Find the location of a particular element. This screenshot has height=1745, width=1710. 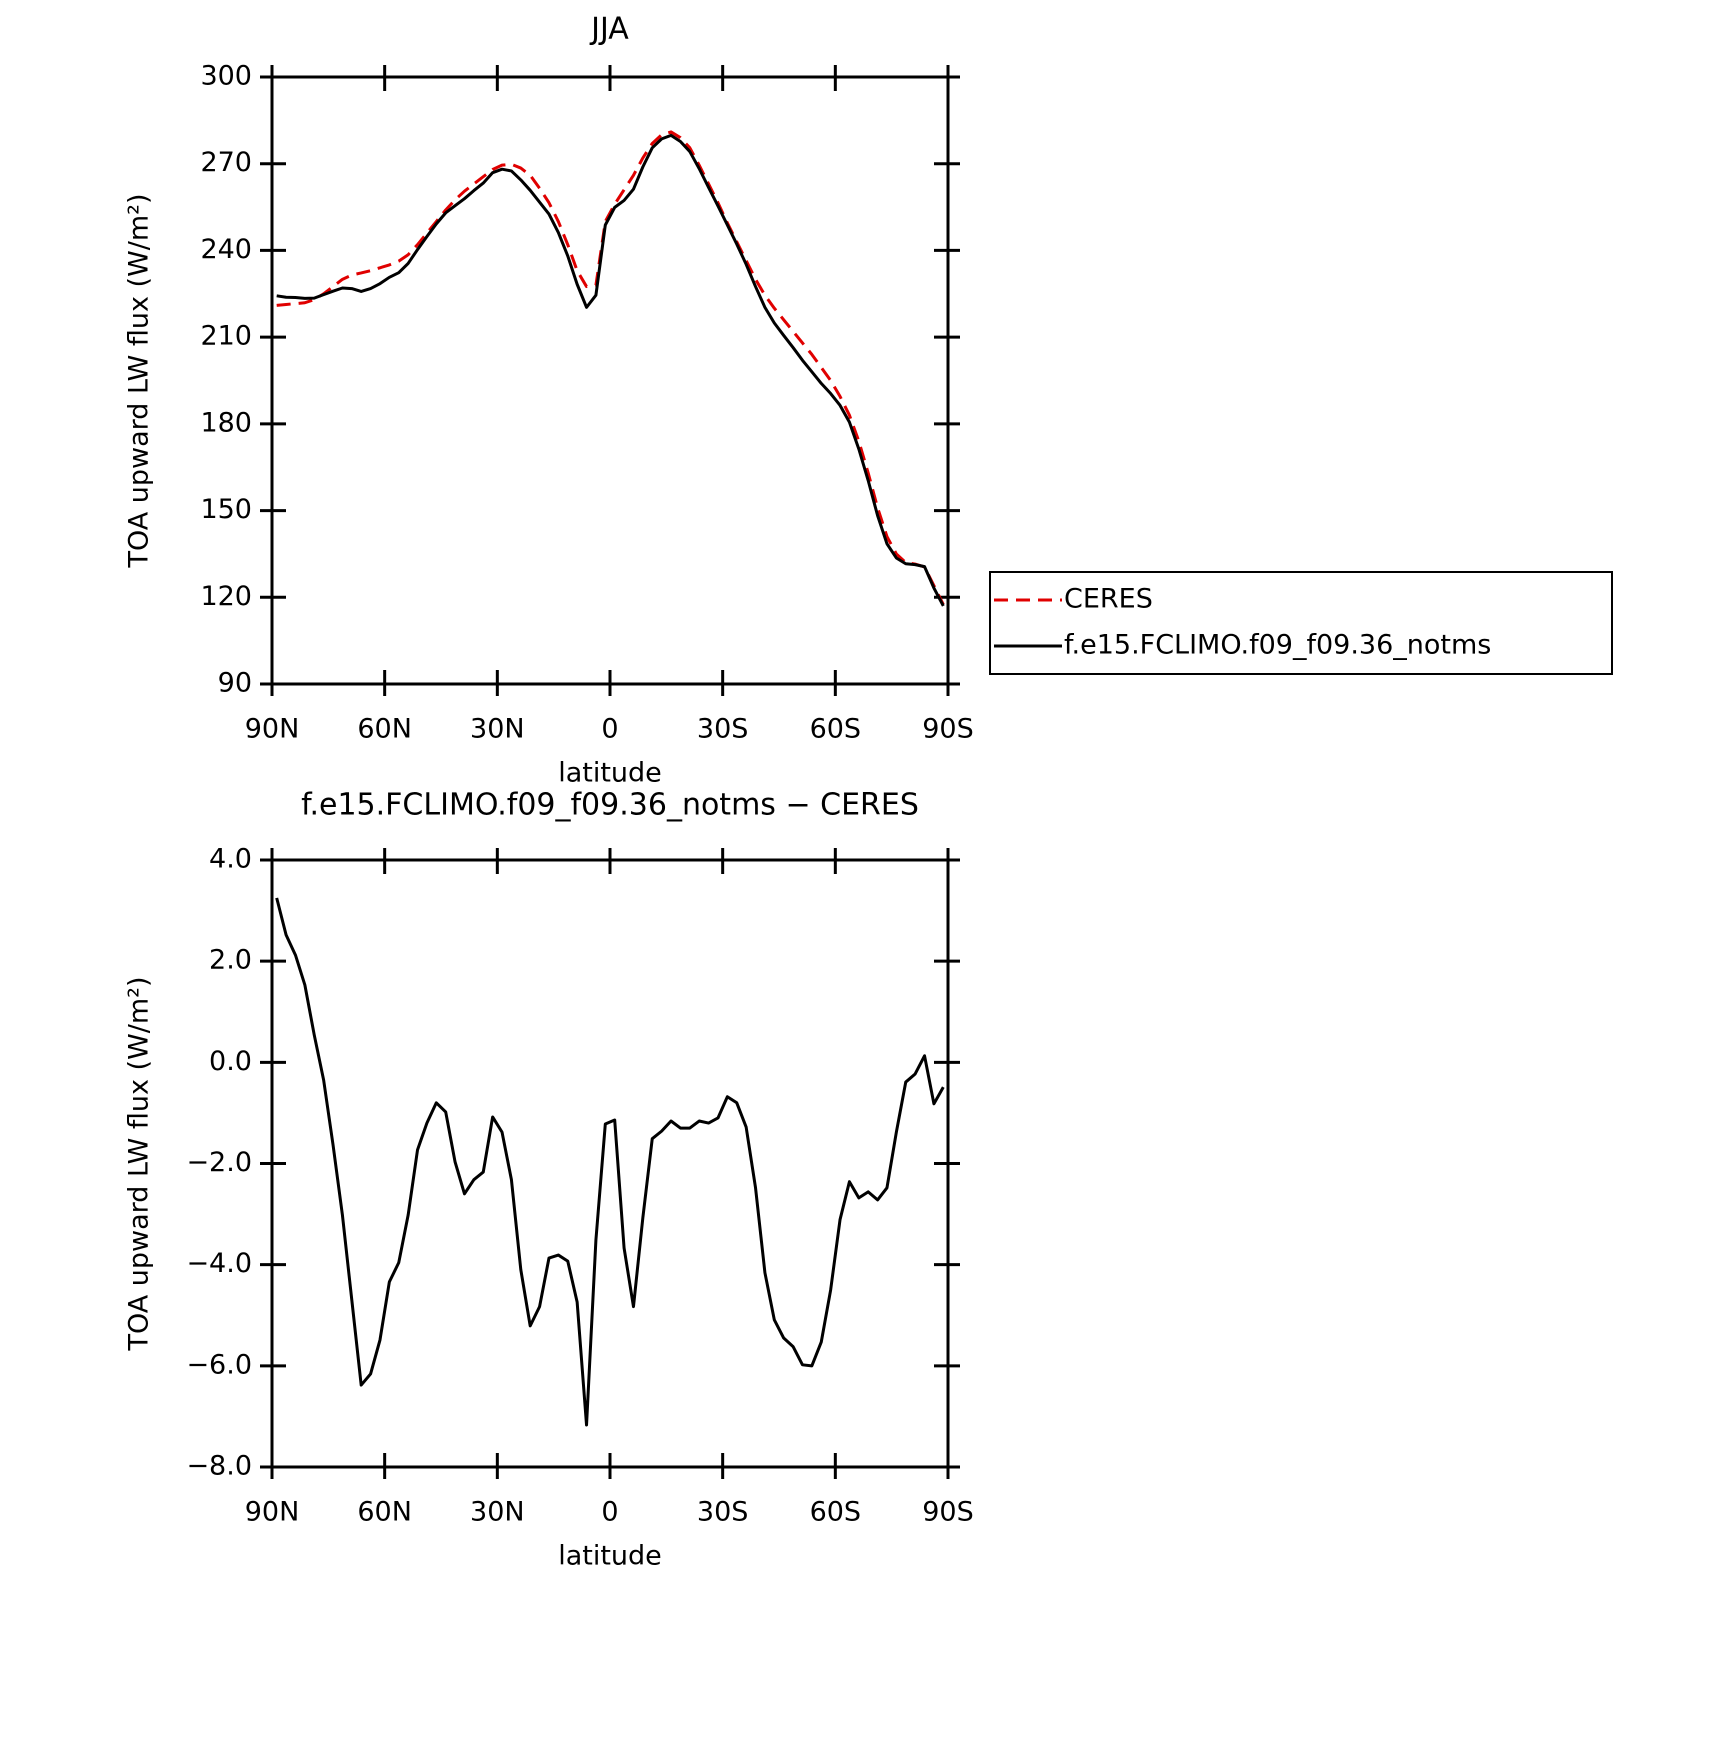

y-tick-label: 270 is located at coordinates (226, 162).